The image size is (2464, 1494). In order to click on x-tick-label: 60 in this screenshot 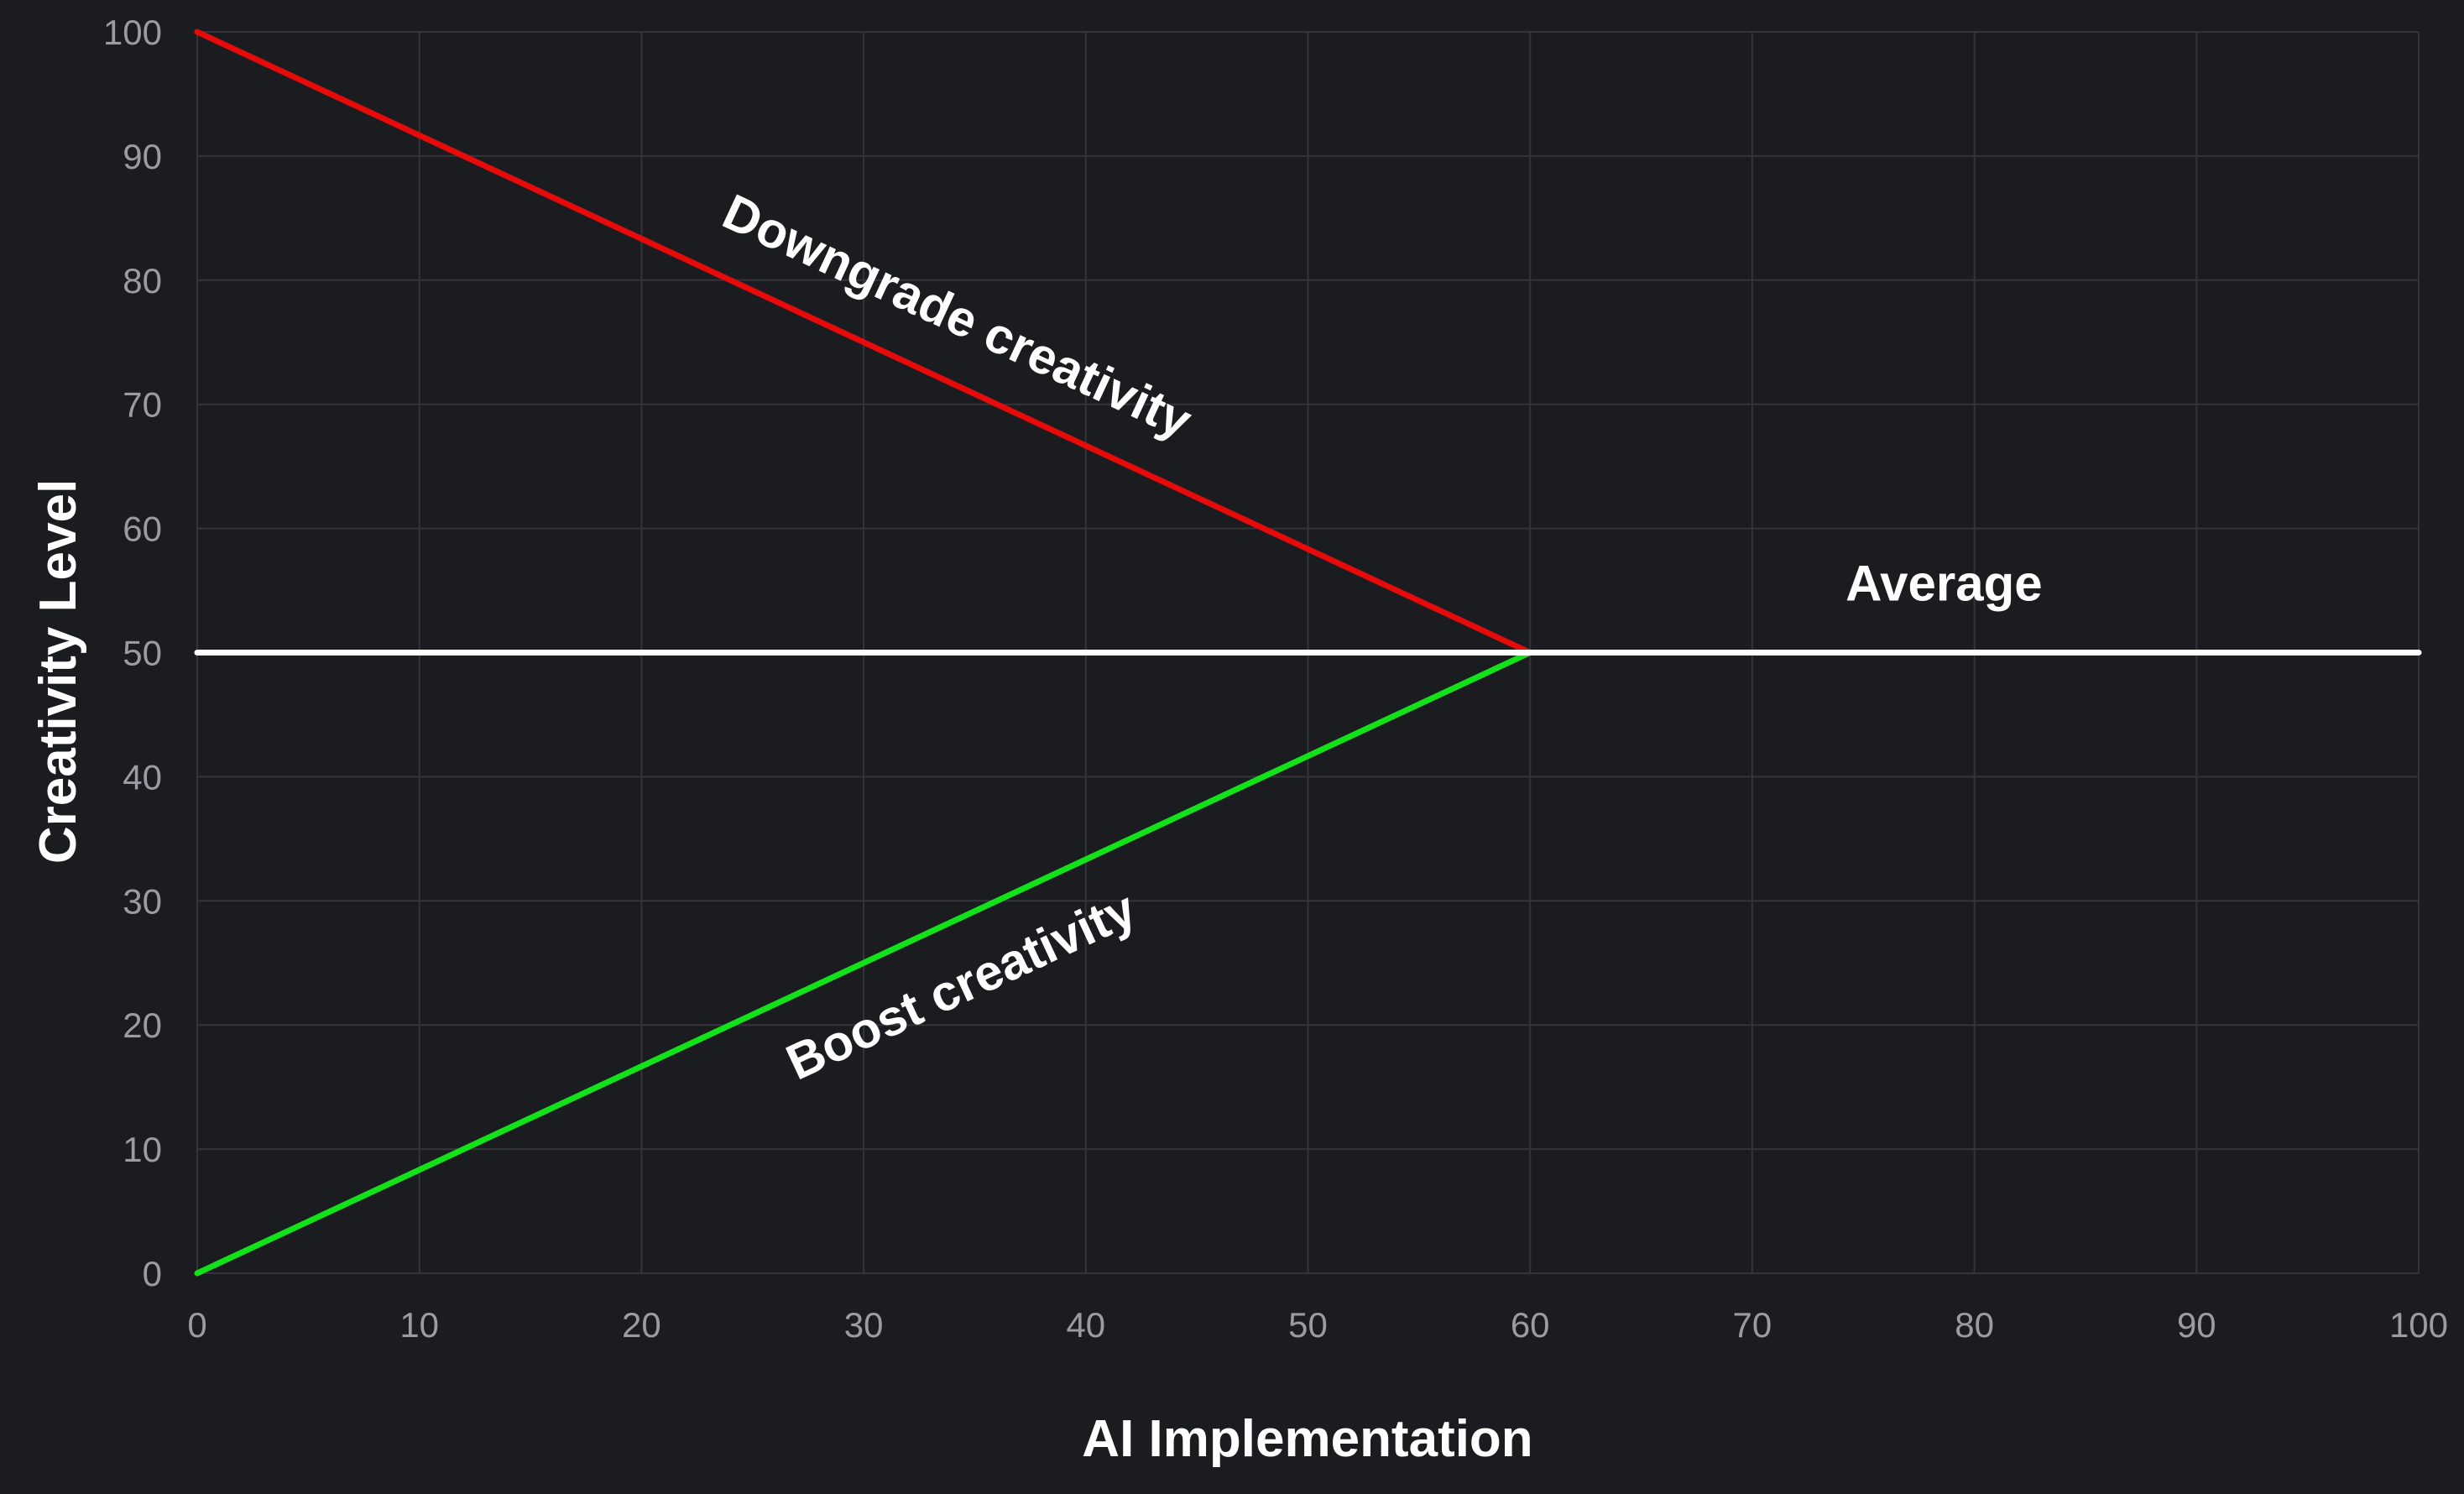, I will do `click(1530, 1325)`.